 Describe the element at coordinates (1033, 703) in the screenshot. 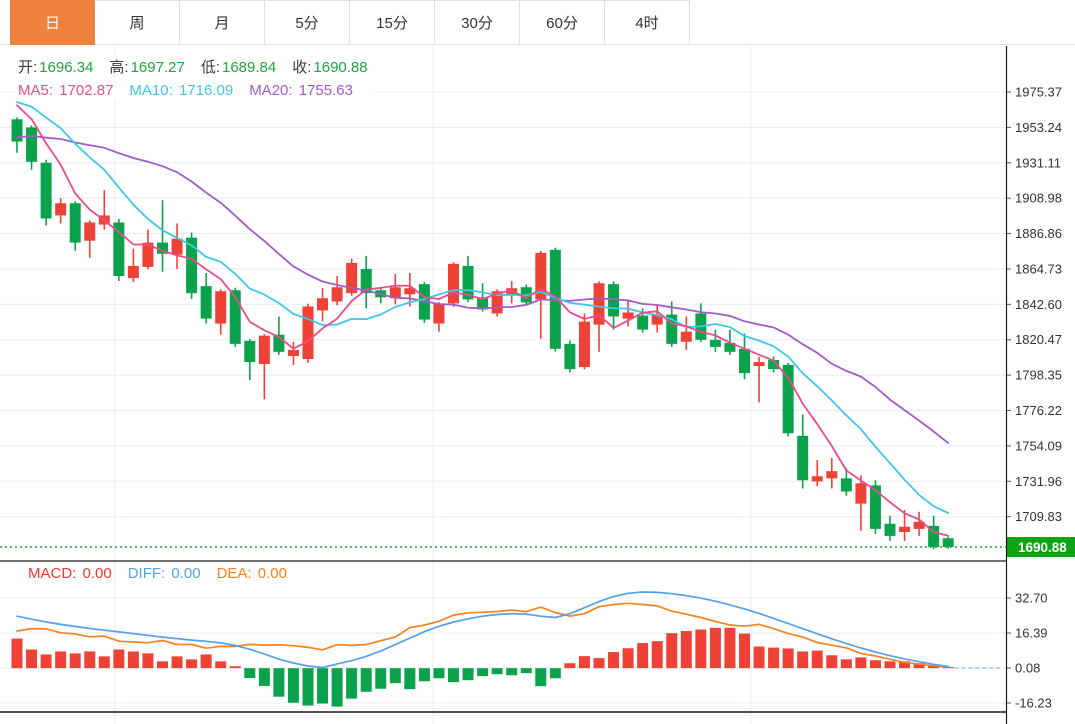

I see `macd-axis-label: -16.23` at that location.